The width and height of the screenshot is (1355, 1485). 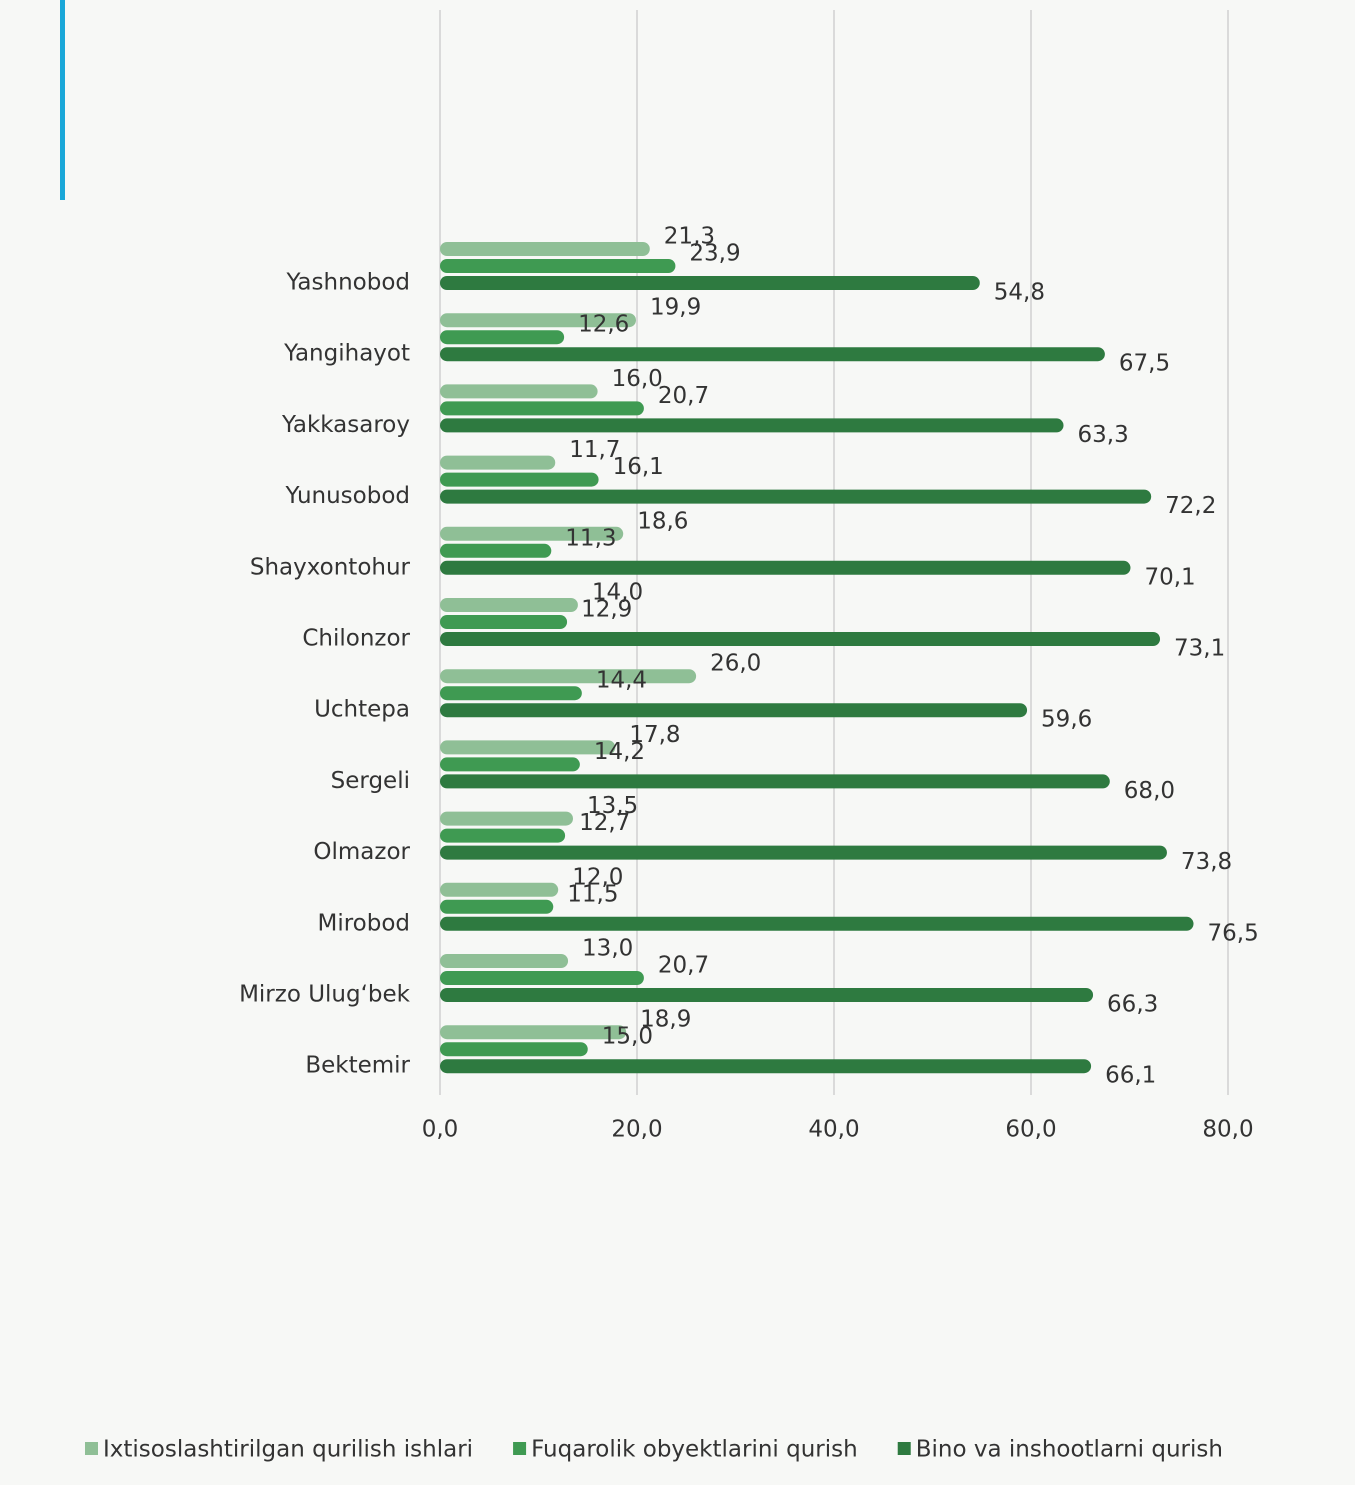 What do you see at coordinates (612, 806) in the screenshot?
I see `data-label: 13,5` at bounding box center [612, 806].